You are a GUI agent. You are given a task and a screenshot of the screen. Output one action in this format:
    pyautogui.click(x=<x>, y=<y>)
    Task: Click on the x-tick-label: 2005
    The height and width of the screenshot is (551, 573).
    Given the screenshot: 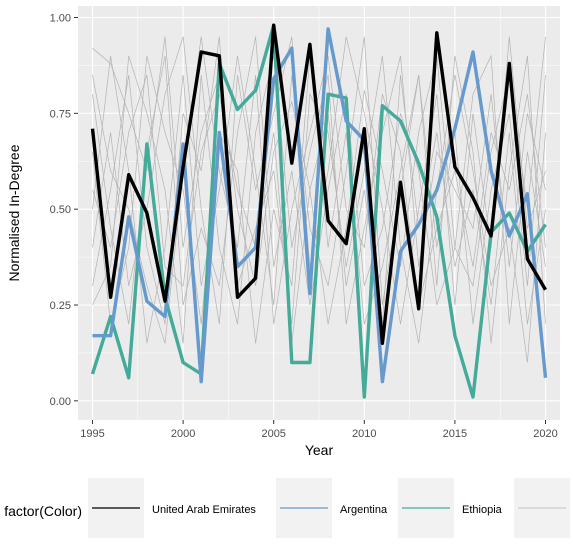 What is the action you would take?
    pyautogui.click(x=273, y=434)
    